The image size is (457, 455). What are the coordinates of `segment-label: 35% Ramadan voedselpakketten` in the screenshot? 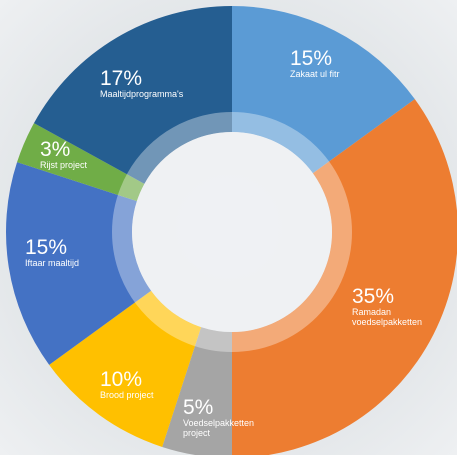 It's located at (402, 306).